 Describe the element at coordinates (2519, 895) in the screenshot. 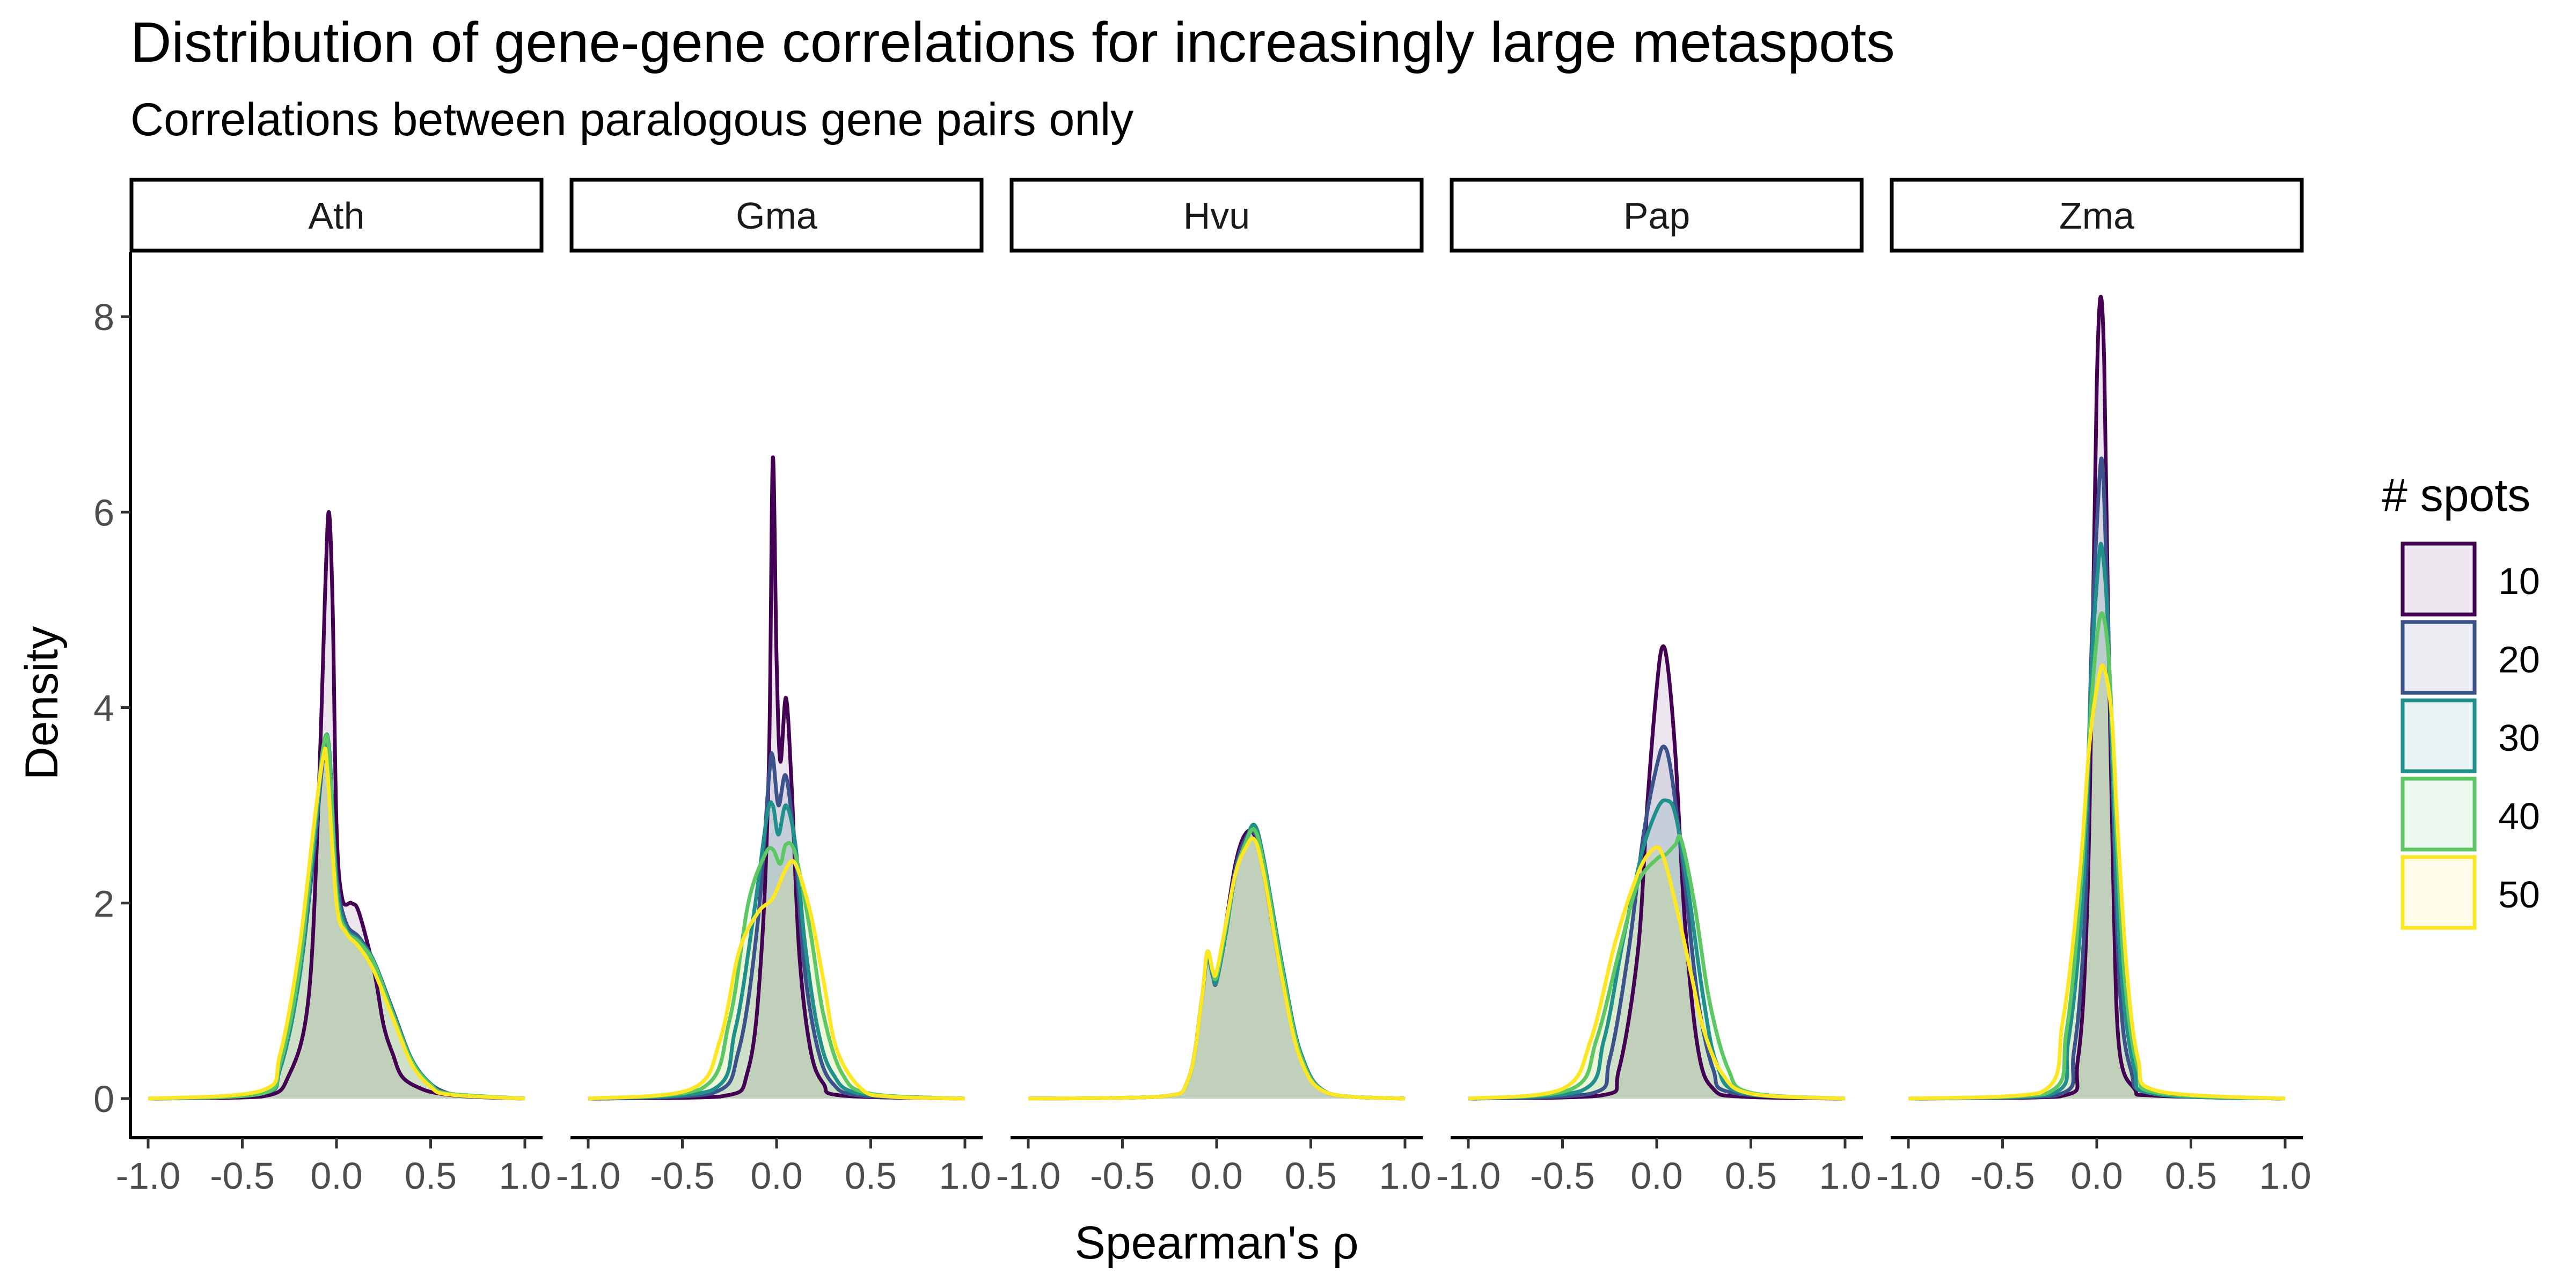

I see `legend-label: 50` at that location.